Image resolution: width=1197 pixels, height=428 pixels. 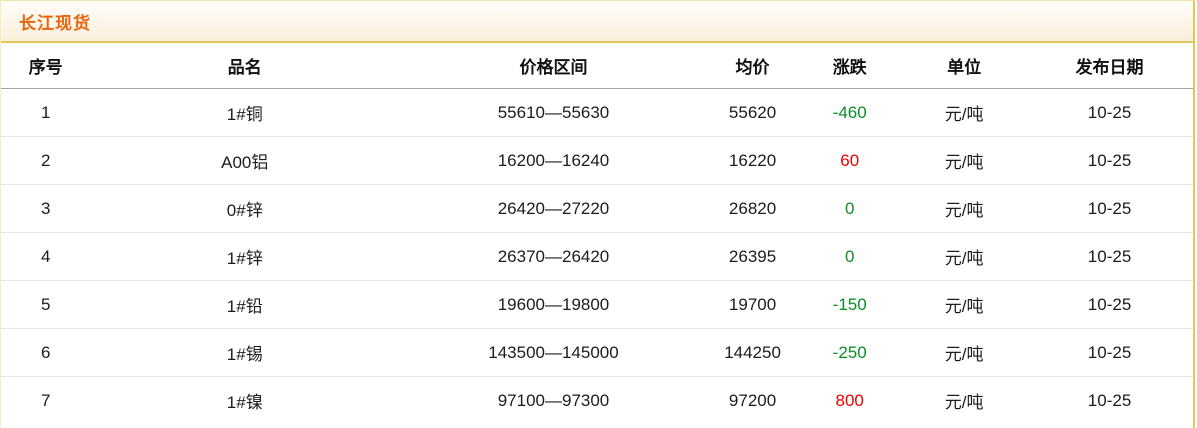 I want to click on avg-price-cell: 16220, so click(x=752, y=160).